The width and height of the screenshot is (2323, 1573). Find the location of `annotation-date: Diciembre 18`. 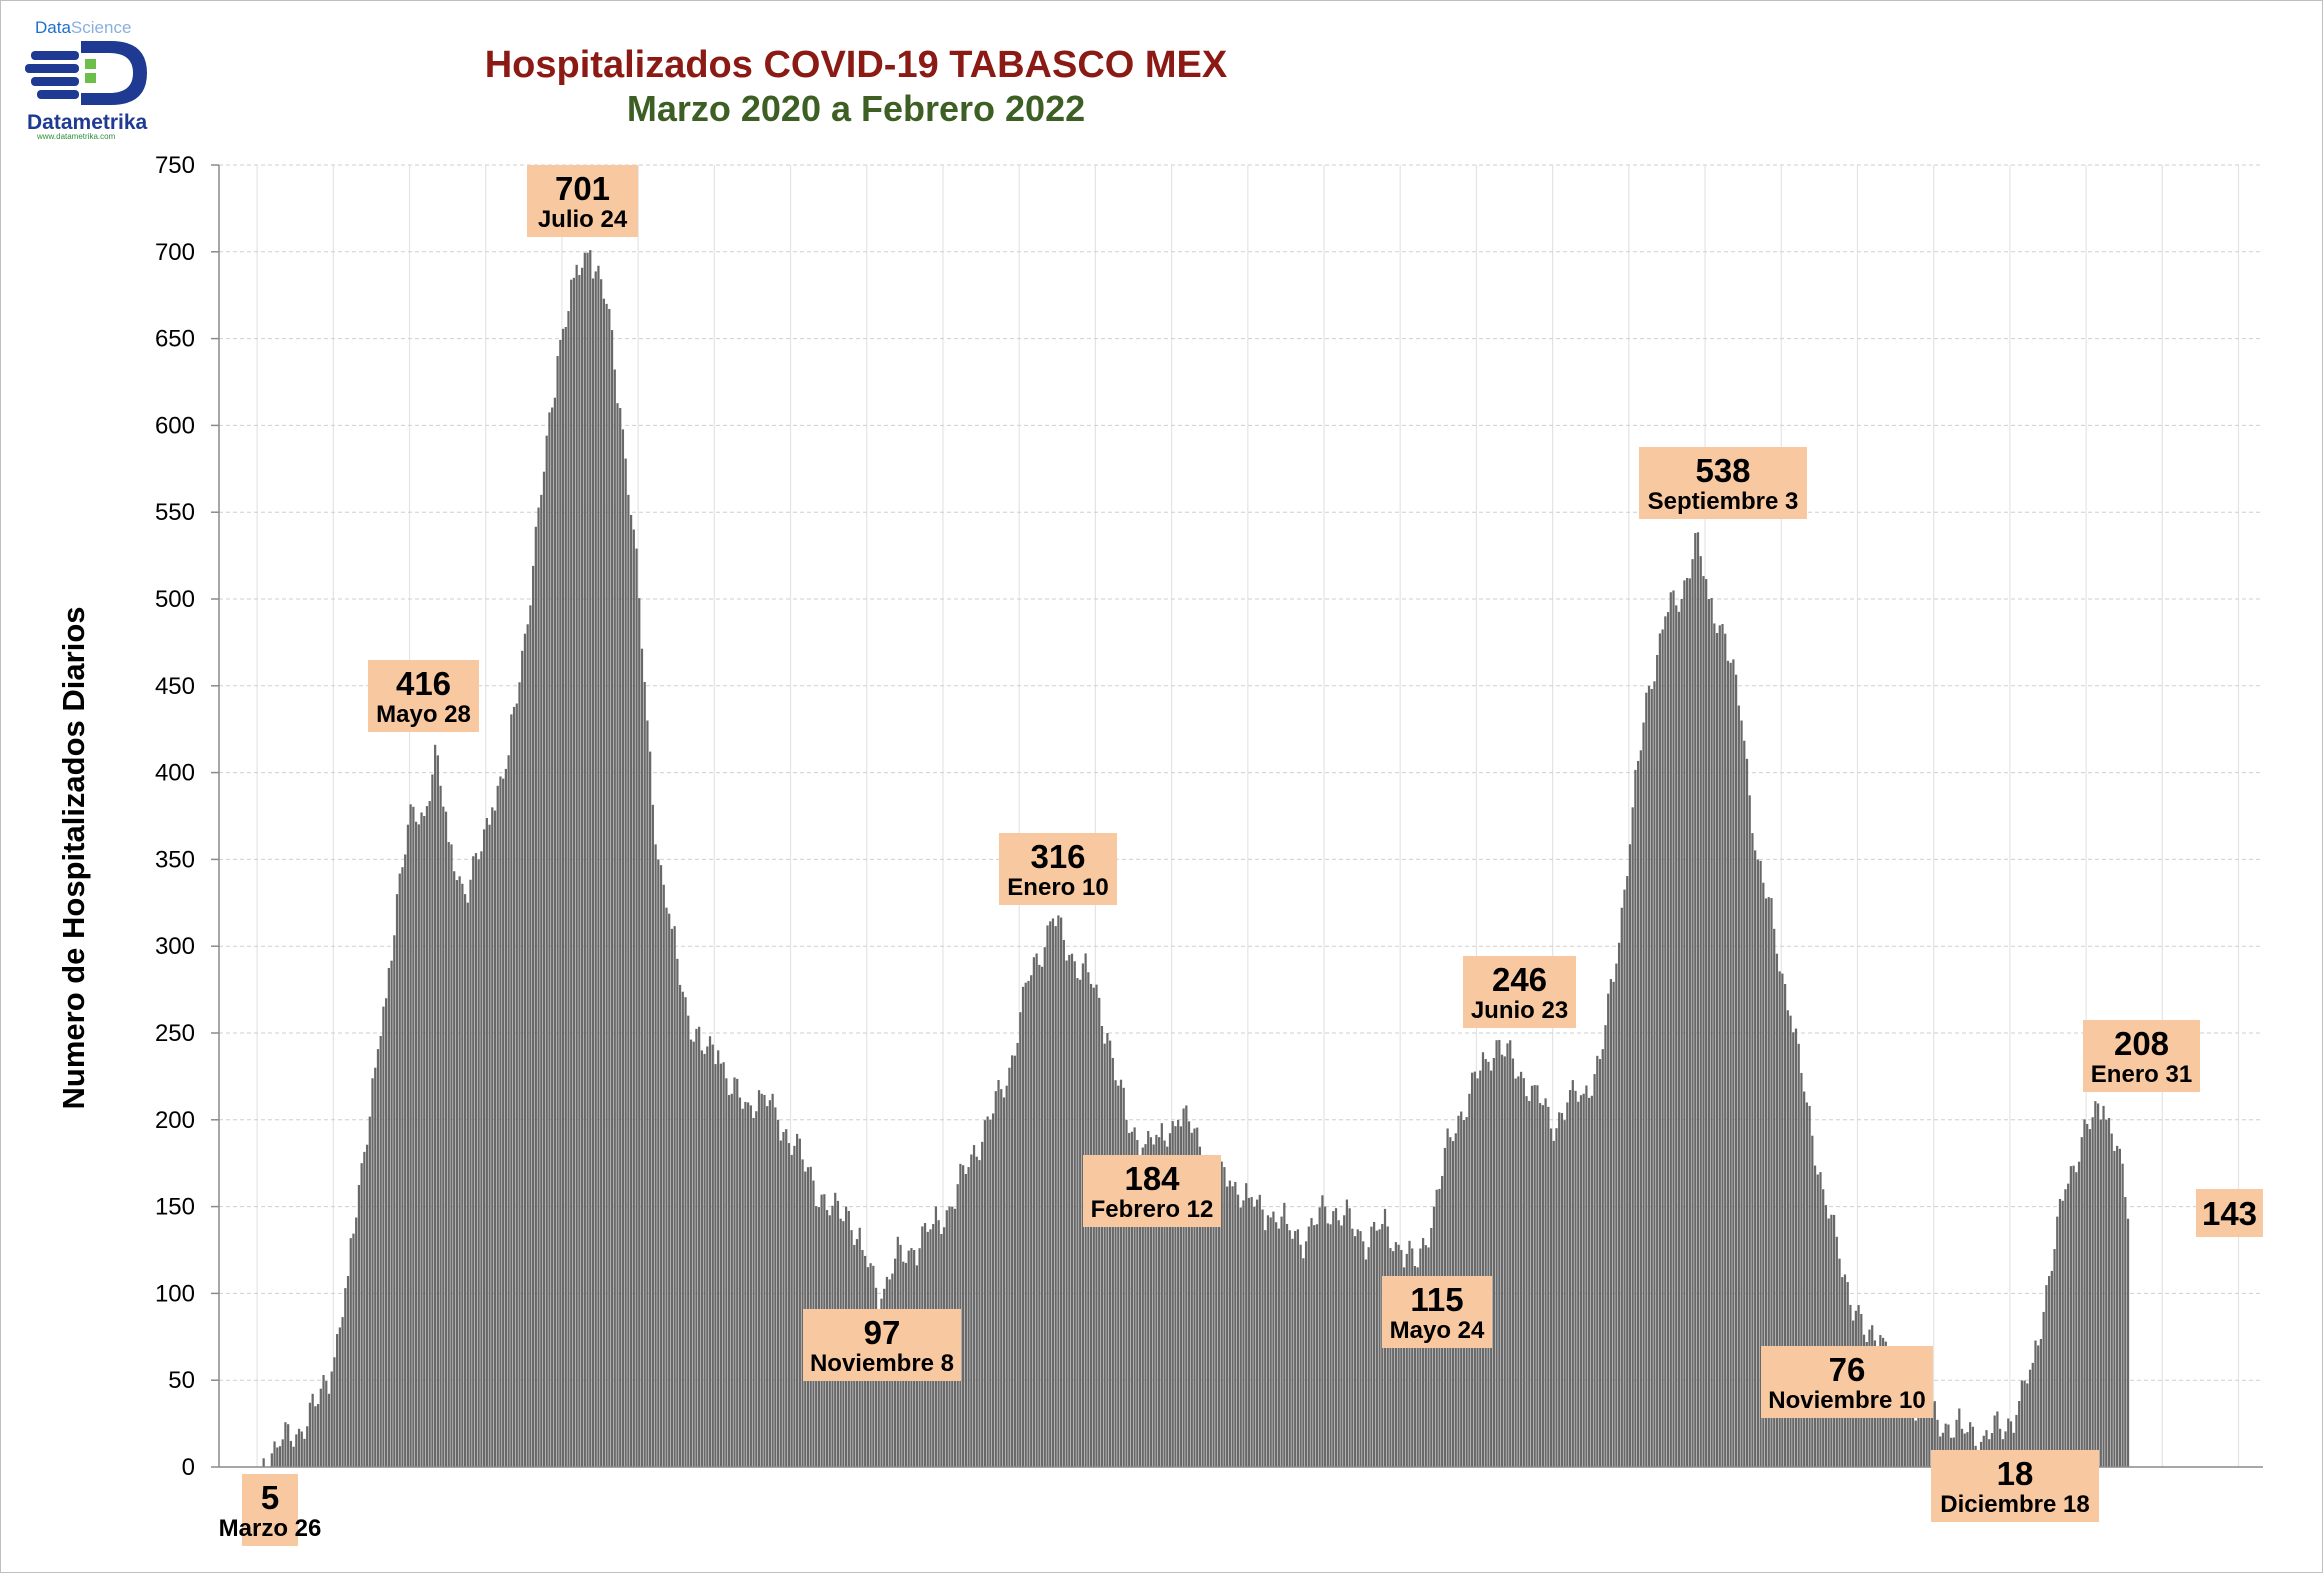

annotation-date: Diciembre 18 is located at coordinates (2014, 1504).